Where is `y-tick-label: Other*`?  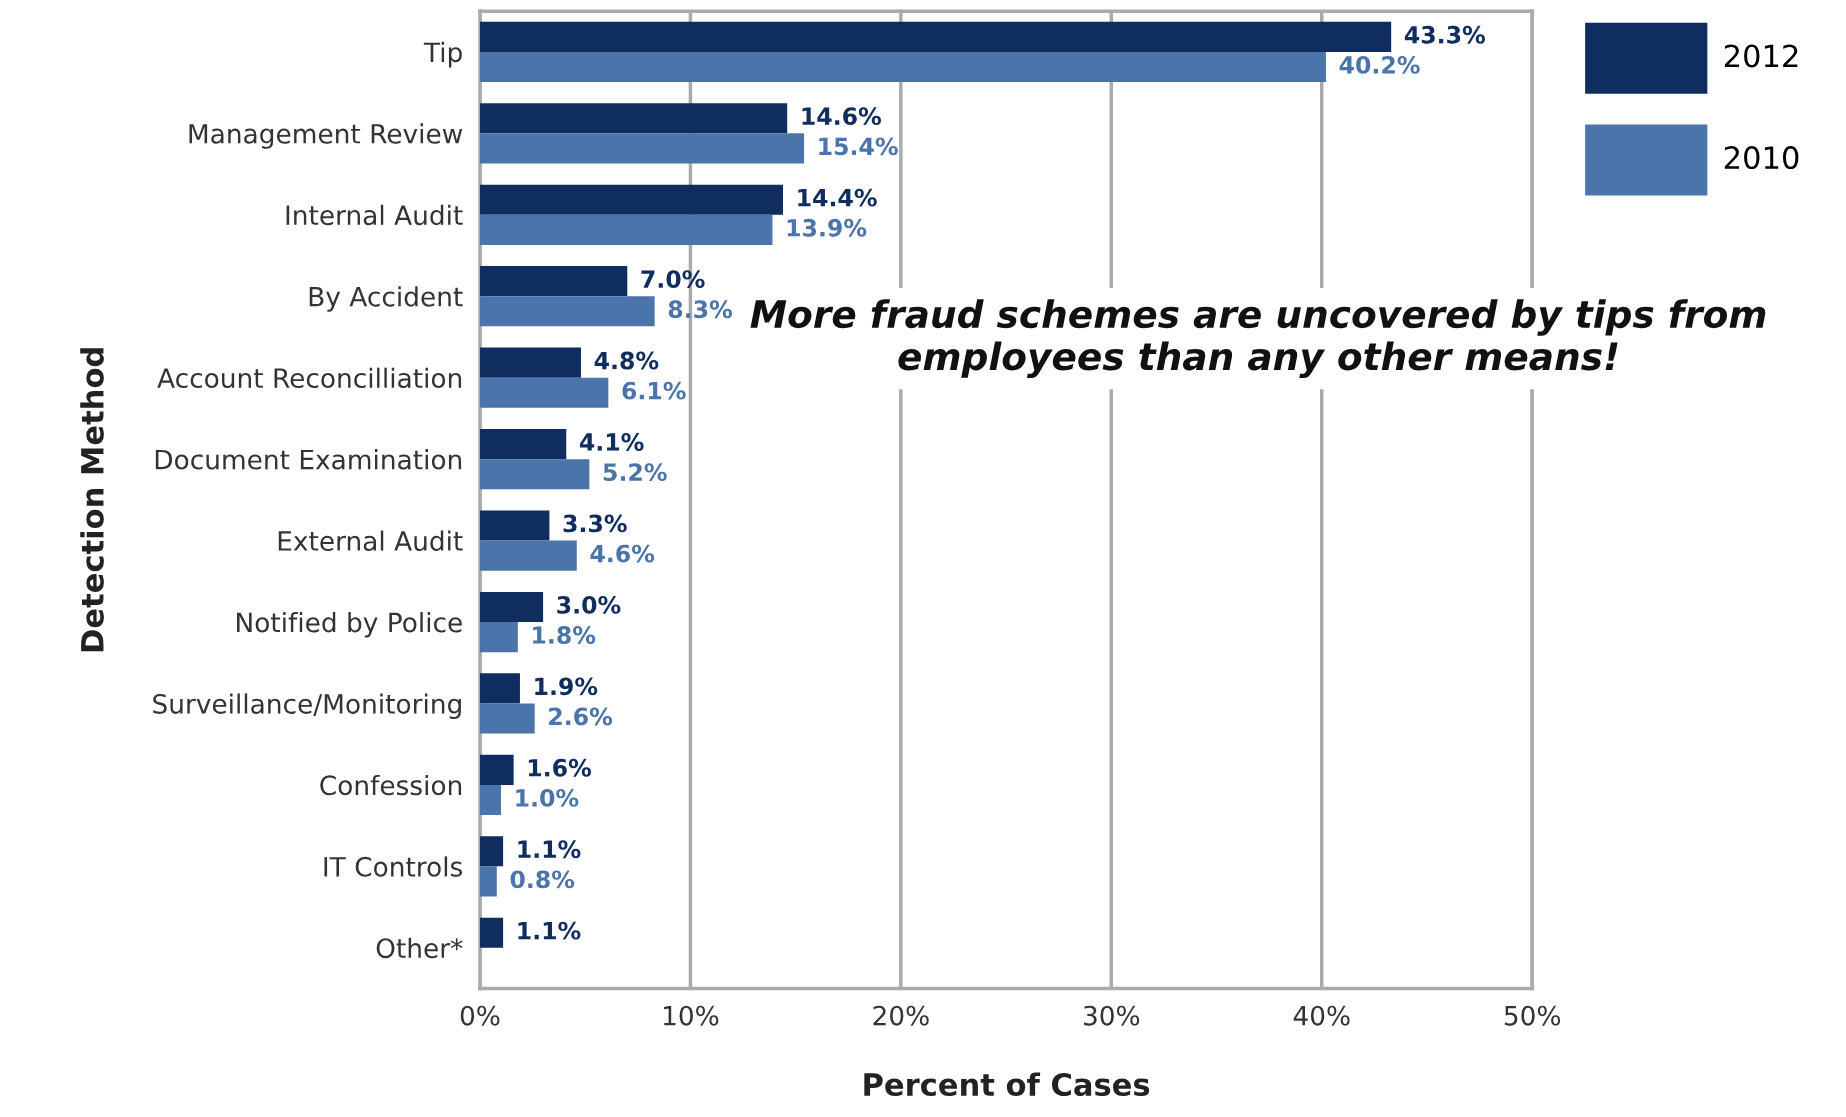 y-tick-label: Other* is located at coordinates (419, 948).